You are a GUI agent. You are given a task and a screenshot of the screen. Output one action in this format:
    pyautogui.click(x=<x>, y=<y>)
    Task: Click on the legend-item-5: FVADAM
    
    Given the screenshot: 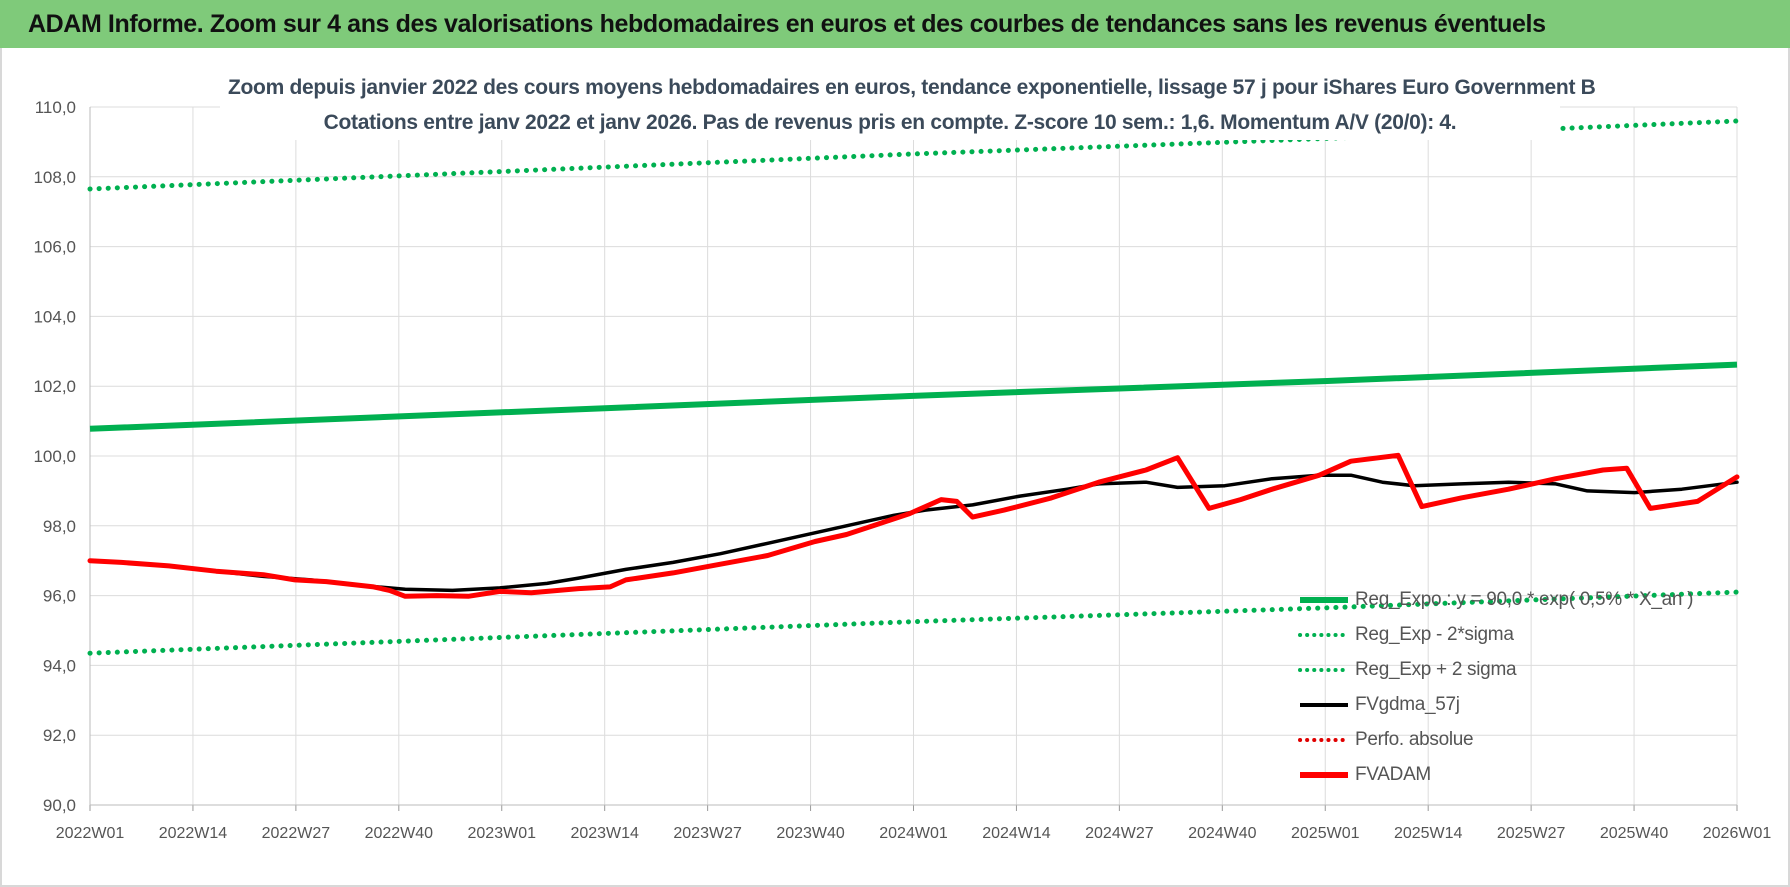 What is the action you would take?
    pyautogui.click(x=1507, y=774)
    